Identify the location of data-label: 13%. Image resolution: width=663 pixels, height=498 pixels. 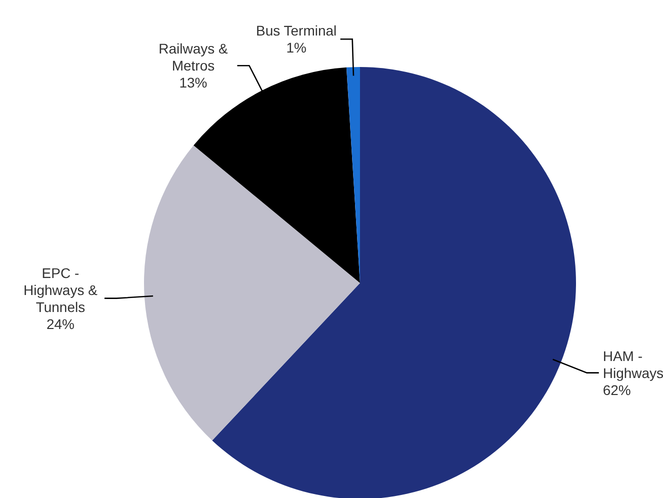
(193, 82).